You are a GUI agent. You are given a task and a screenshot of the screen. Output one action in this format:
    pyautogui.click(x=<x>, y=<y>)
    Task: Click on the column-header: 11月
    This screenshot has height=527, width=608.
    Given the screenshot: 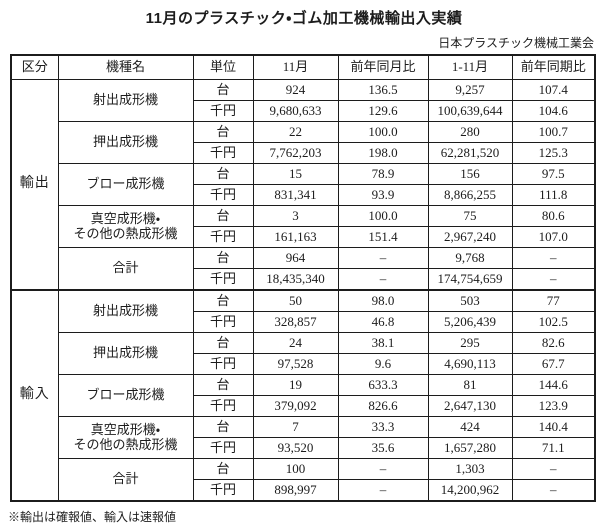 What is the action you would take?
    pyautogui.click(x=295, y=67)
    